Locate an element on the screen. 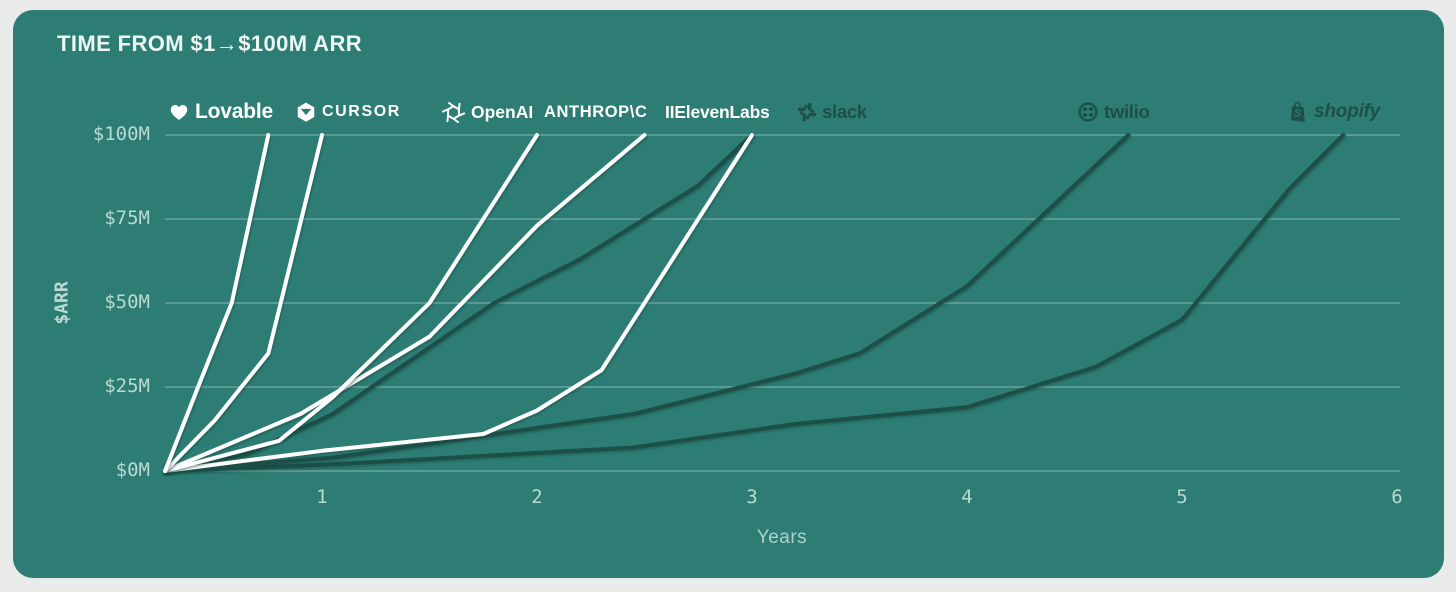  logo-label-openai: OpenAI is located at coordinates (502, 111).